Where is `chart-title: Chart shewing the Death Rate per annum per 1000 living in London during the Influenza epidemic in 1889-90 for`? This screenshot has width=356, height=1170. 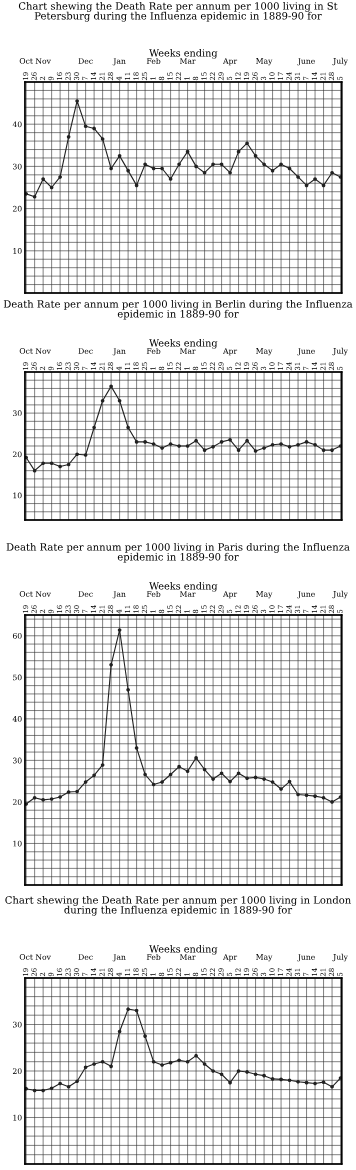
chart-title: Chart shewing the Death Rate per annum per 1000 living in London during the Influenza epidemic in 1889-90 for is located at coordinates (178, 906).